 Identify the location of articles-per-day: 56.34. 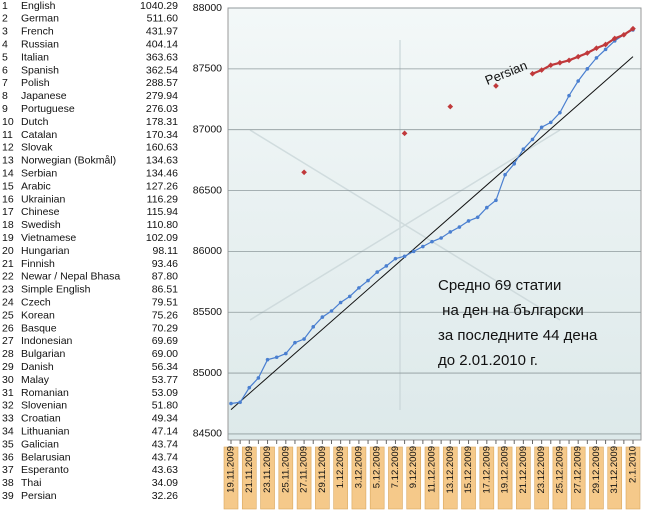
(165, 367).